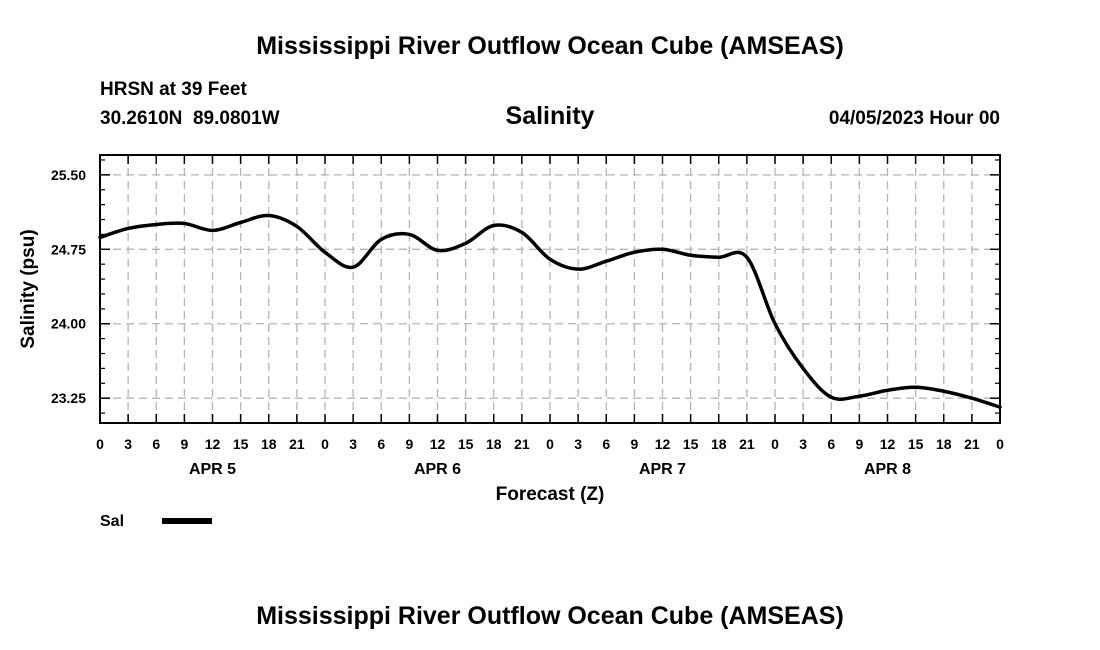 Image resolution: width=1100 pixels, height=650 pixels. Describe the element at coordinates (550, 494) in the screenshot. I see `x-axis-title: Forecast (Z)` at that location.